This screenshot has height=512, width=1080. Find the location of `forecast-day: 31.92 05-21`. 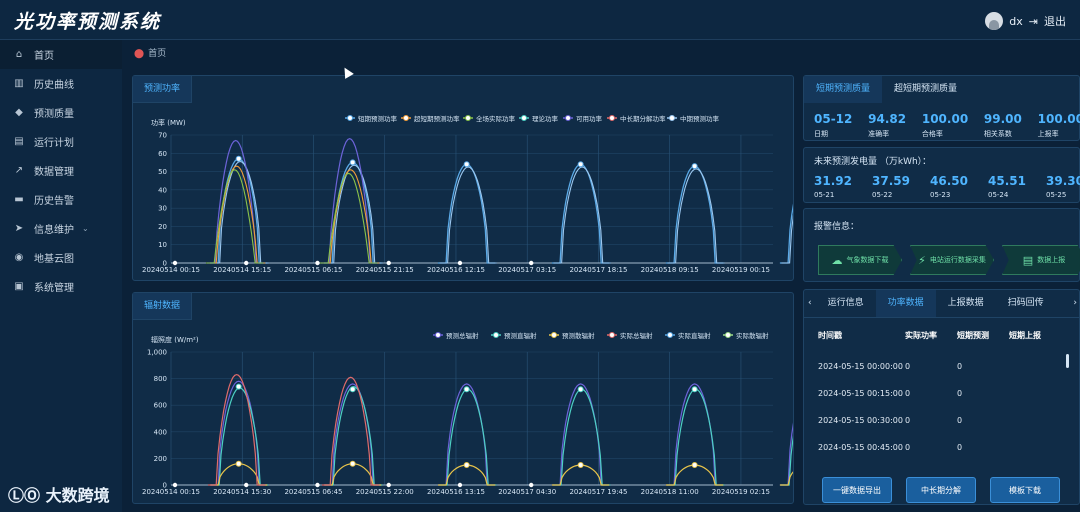

forecast-day: 31.92 05-21 is located at coordinates (833, 186).